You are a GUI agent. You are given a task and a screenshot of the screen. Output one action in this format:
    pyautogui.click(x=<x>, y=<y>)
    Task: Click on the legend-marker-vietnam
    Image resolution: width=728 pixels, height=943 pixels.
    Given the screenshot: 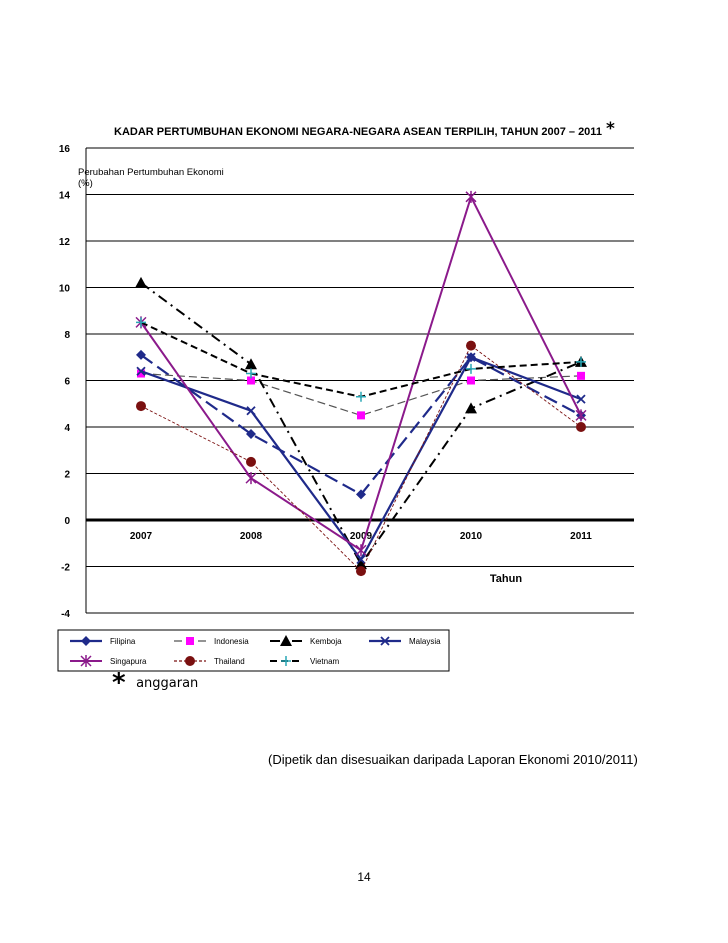 What is the action you would take?
    pyautogui.click(x=286, y=661)
    